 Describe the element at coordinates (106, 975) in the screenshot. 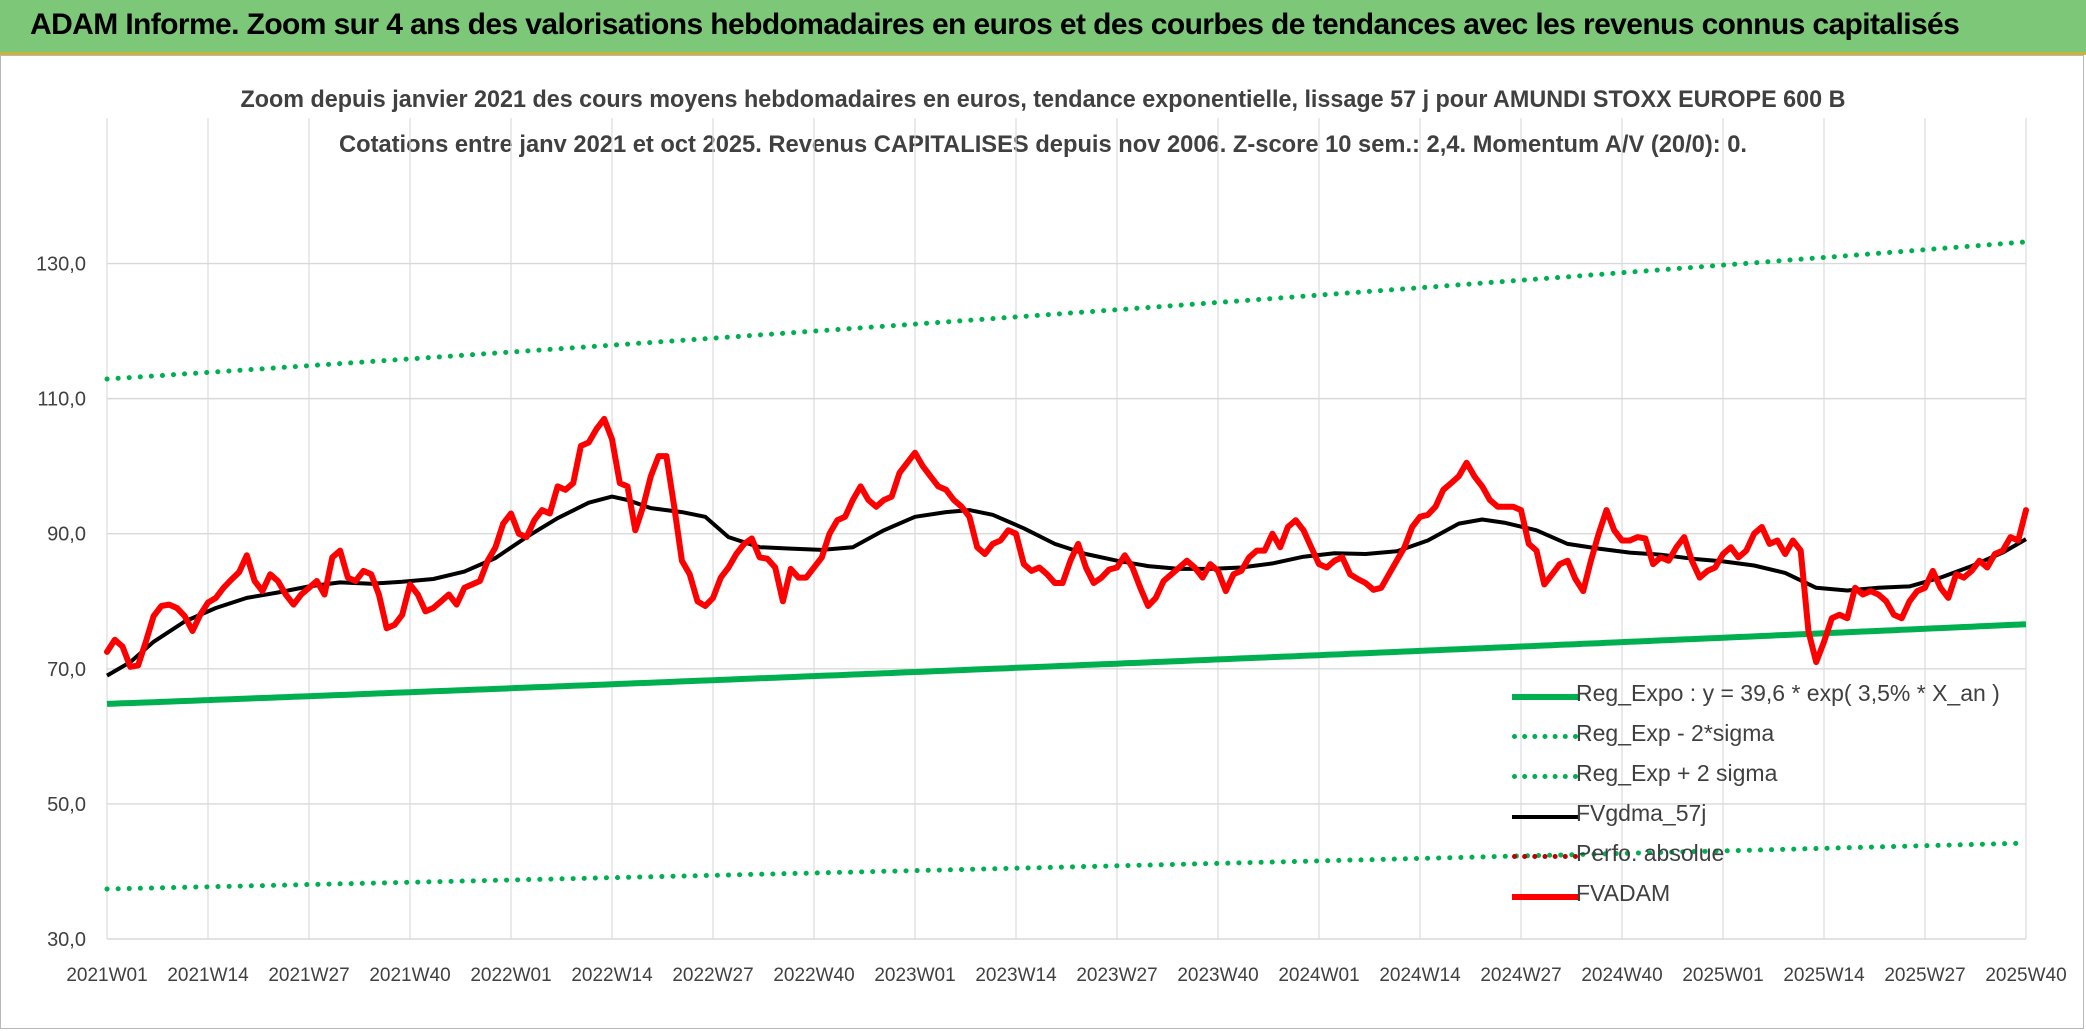

I see `x-tick-label: 2021W01` at that location.